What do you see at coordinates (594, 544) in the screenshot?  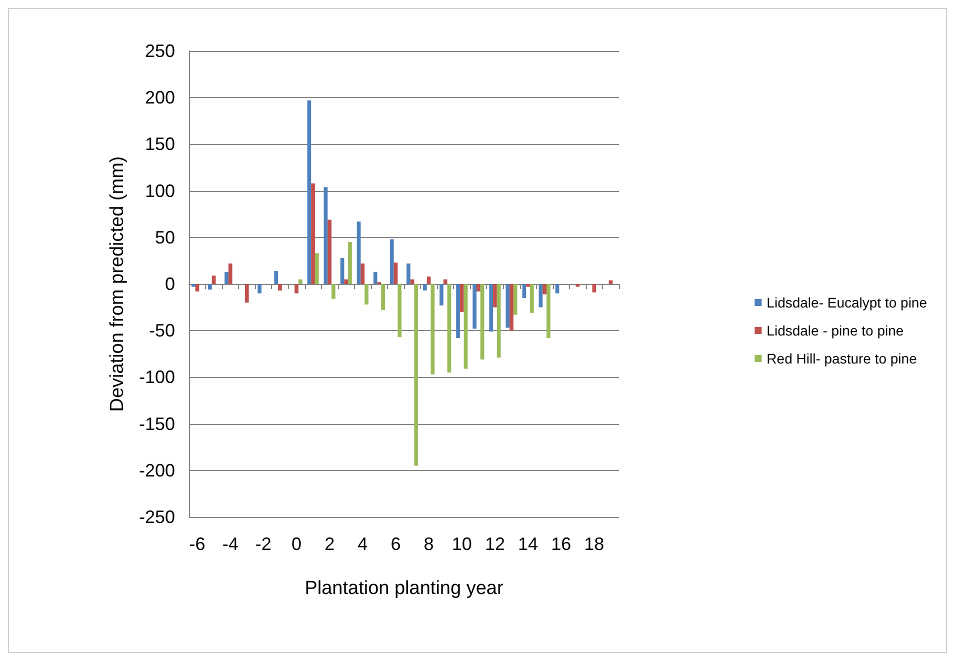 I see `x-tick-label: 18` at bounding box center [594, 544].